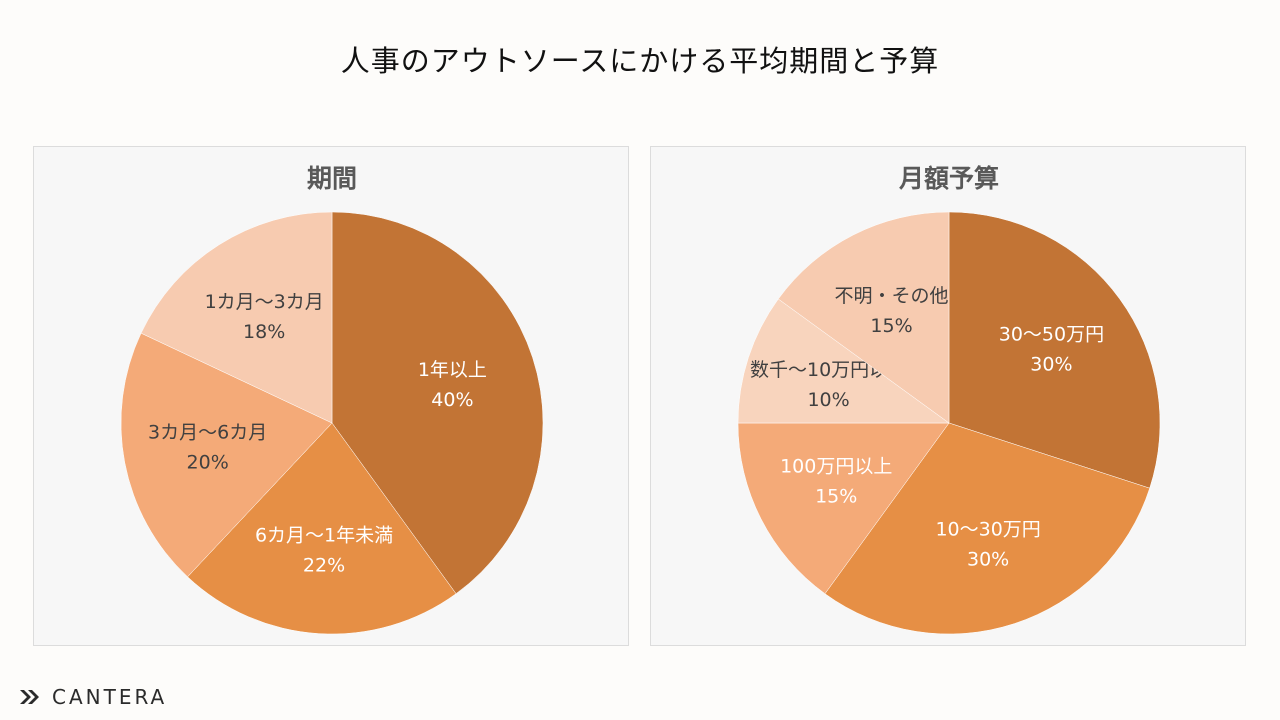  Describe the element at coordinates (324, 535) in the screenshot. I see `slice-label: 6カ月～1年未満` at that location.